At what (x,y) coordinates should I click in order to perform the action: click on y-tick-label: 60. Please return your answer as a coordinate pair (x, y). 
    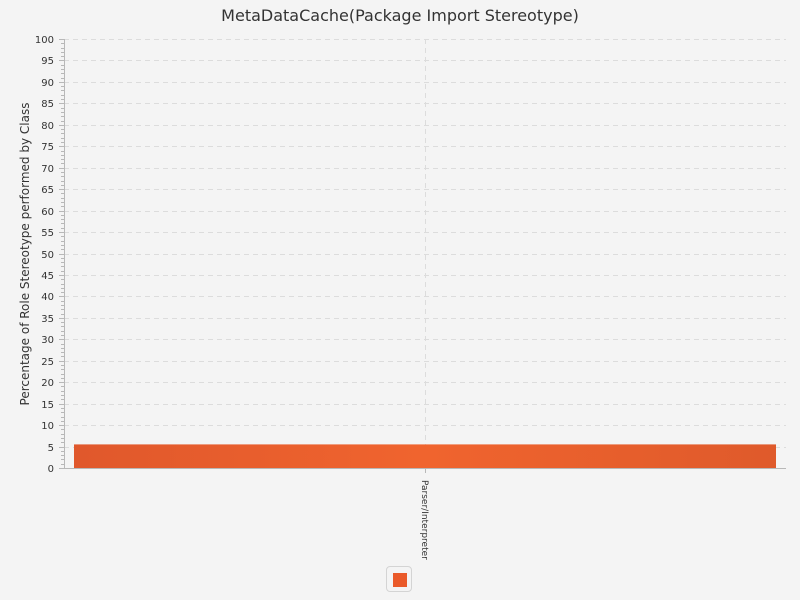
    Looking at the image, I should click on (47, 212).